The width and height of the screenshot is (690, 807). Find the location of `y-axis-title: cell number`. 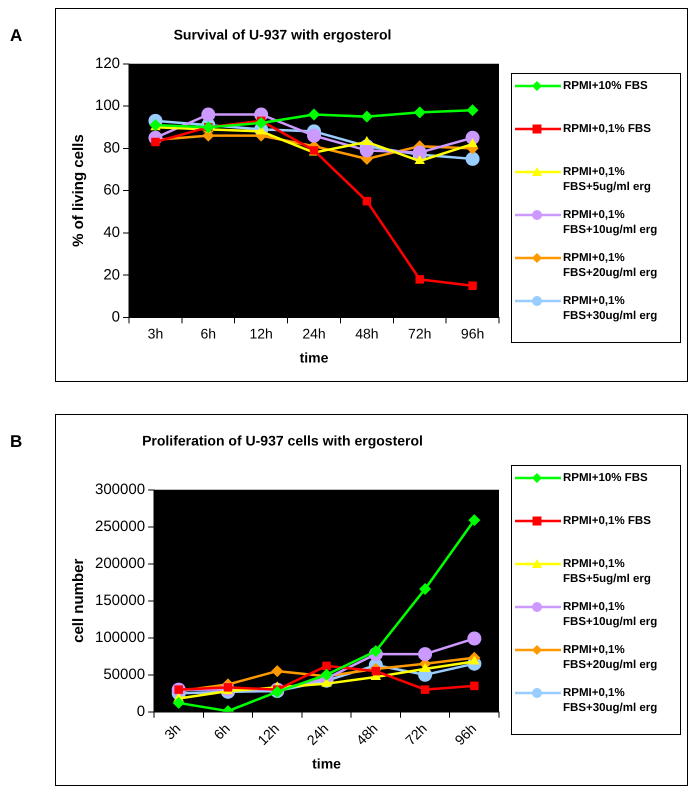

y-axis-title: cell number is located at coordinates (79, 600).